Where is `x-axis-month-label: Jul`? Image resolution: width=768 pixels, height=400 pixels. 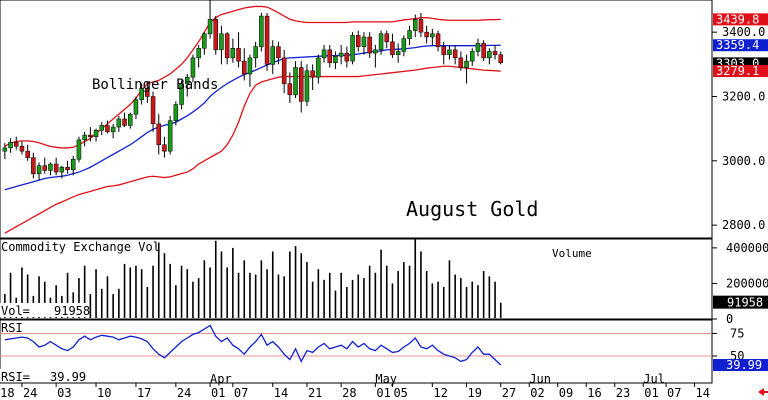
x-axis-month-label: Jul is located at coordinates (654, 379).